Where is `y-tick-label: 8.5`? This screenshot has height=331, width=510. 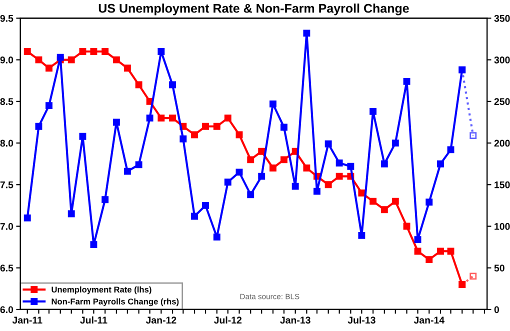 y-tick-label: 8.5 is located at coordinates (7, 102).